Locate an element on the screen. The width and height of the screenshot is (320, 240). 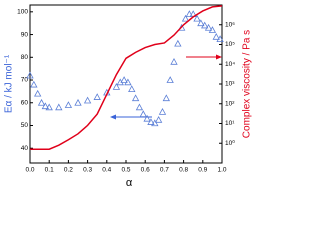
x-tick-label: 0.7 is located at coordinates (164, 170).